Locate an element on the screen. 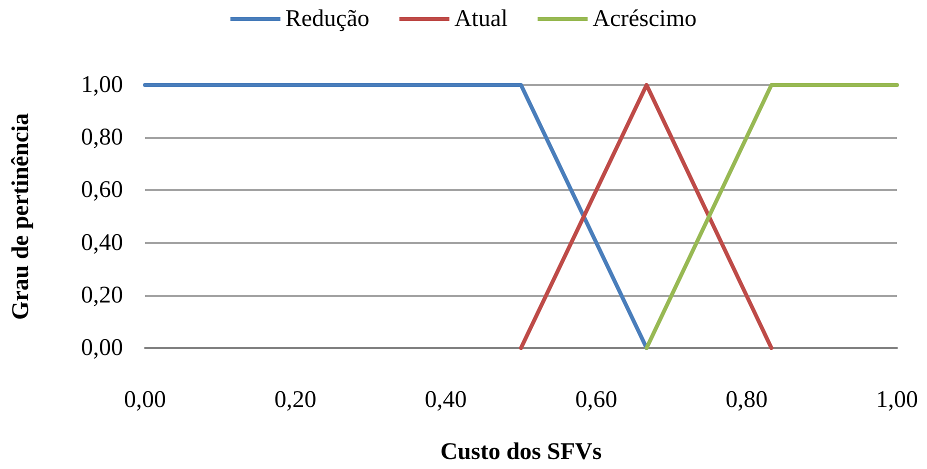 The width and height of the screenshot is (927, 469). y-tick-label: 1,00 is located at coordinates (102, 85).